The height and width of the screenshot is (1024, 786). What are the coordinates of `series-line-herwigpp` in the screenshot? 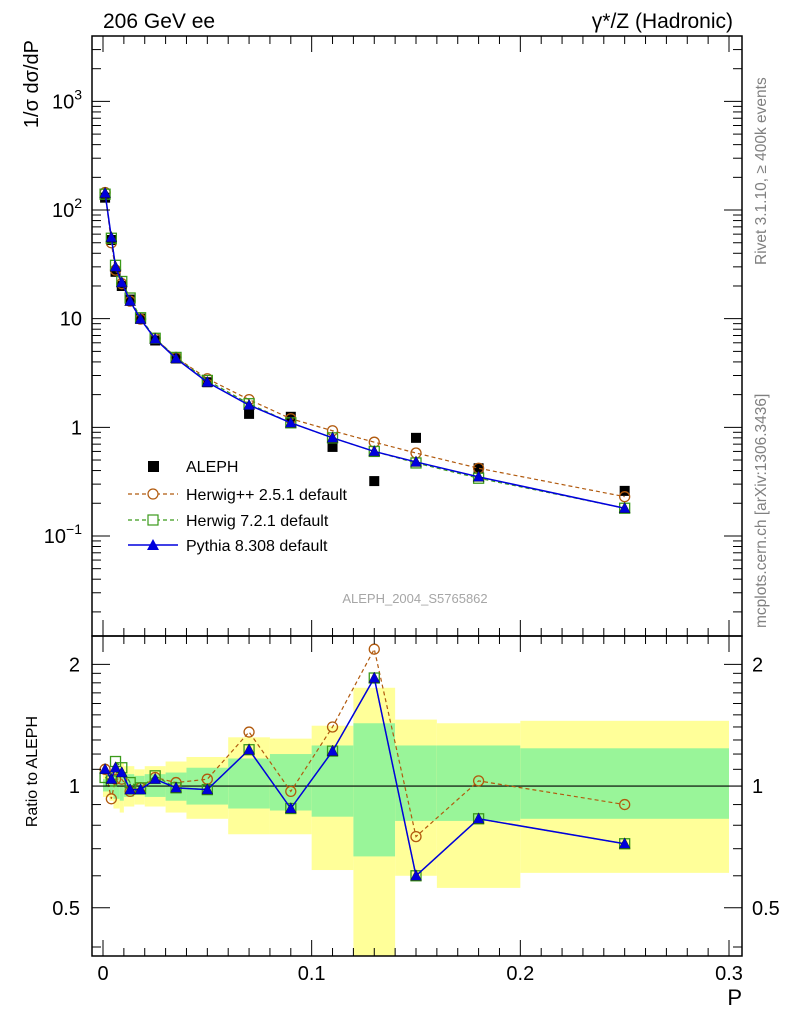 It's located at (364, 742).